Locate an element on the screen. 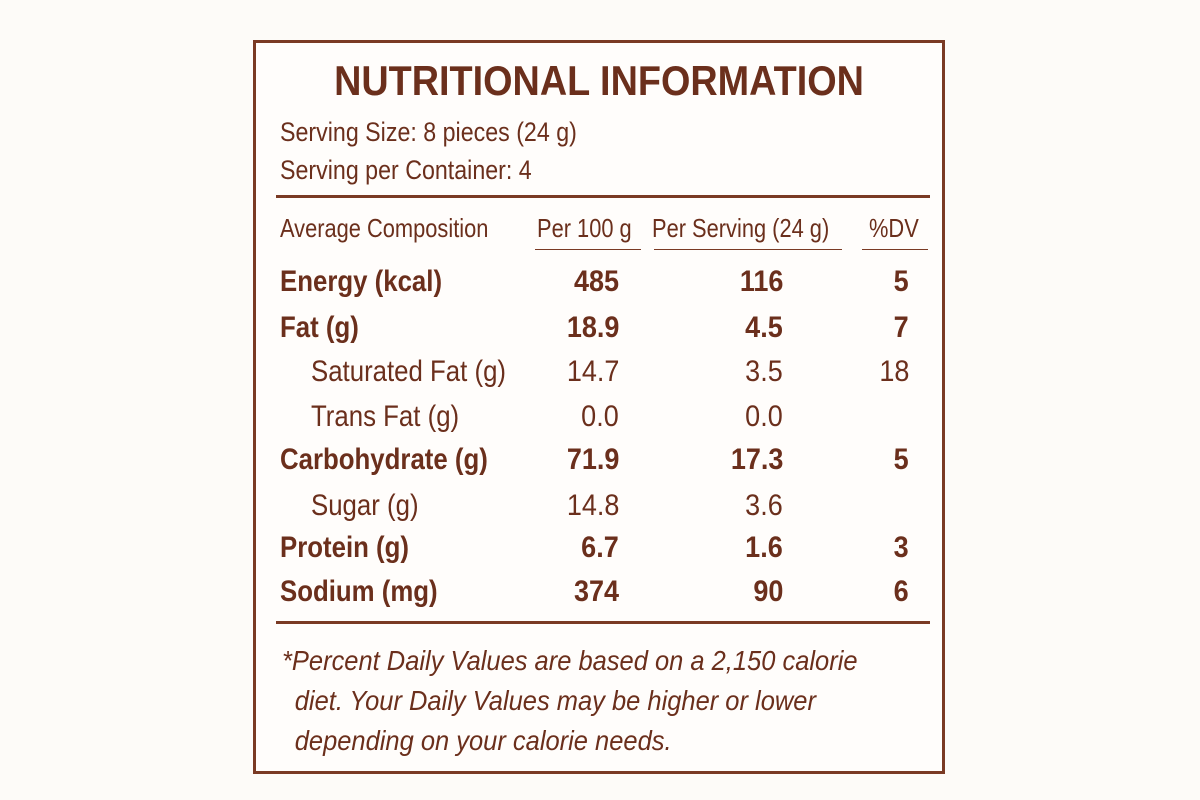 This screenshot has width=1200, height=800. divider-bottom is located at coordinates (603, 622).